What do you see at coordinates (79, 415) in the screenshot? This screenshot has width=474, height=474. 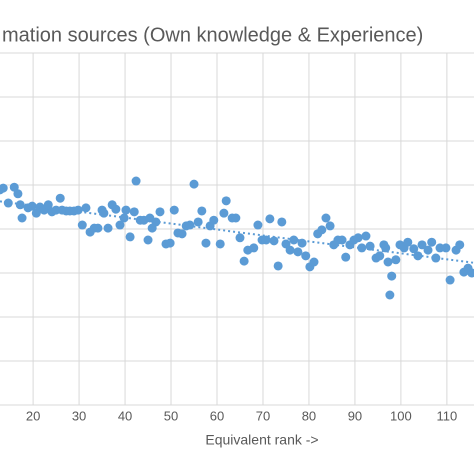 I see `x-tick-label: 30` at bounding box center [79, 415].